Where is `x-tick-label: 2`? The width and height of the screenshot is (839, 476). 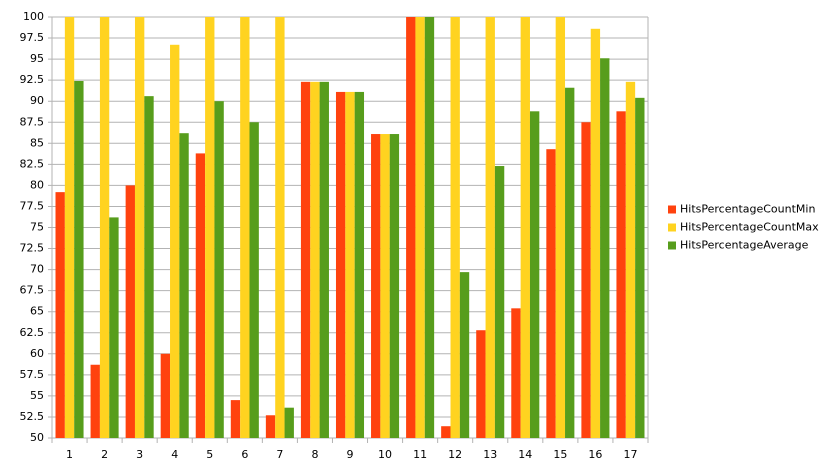 x-tick-label: 2 is located at coordinates (104, 454).